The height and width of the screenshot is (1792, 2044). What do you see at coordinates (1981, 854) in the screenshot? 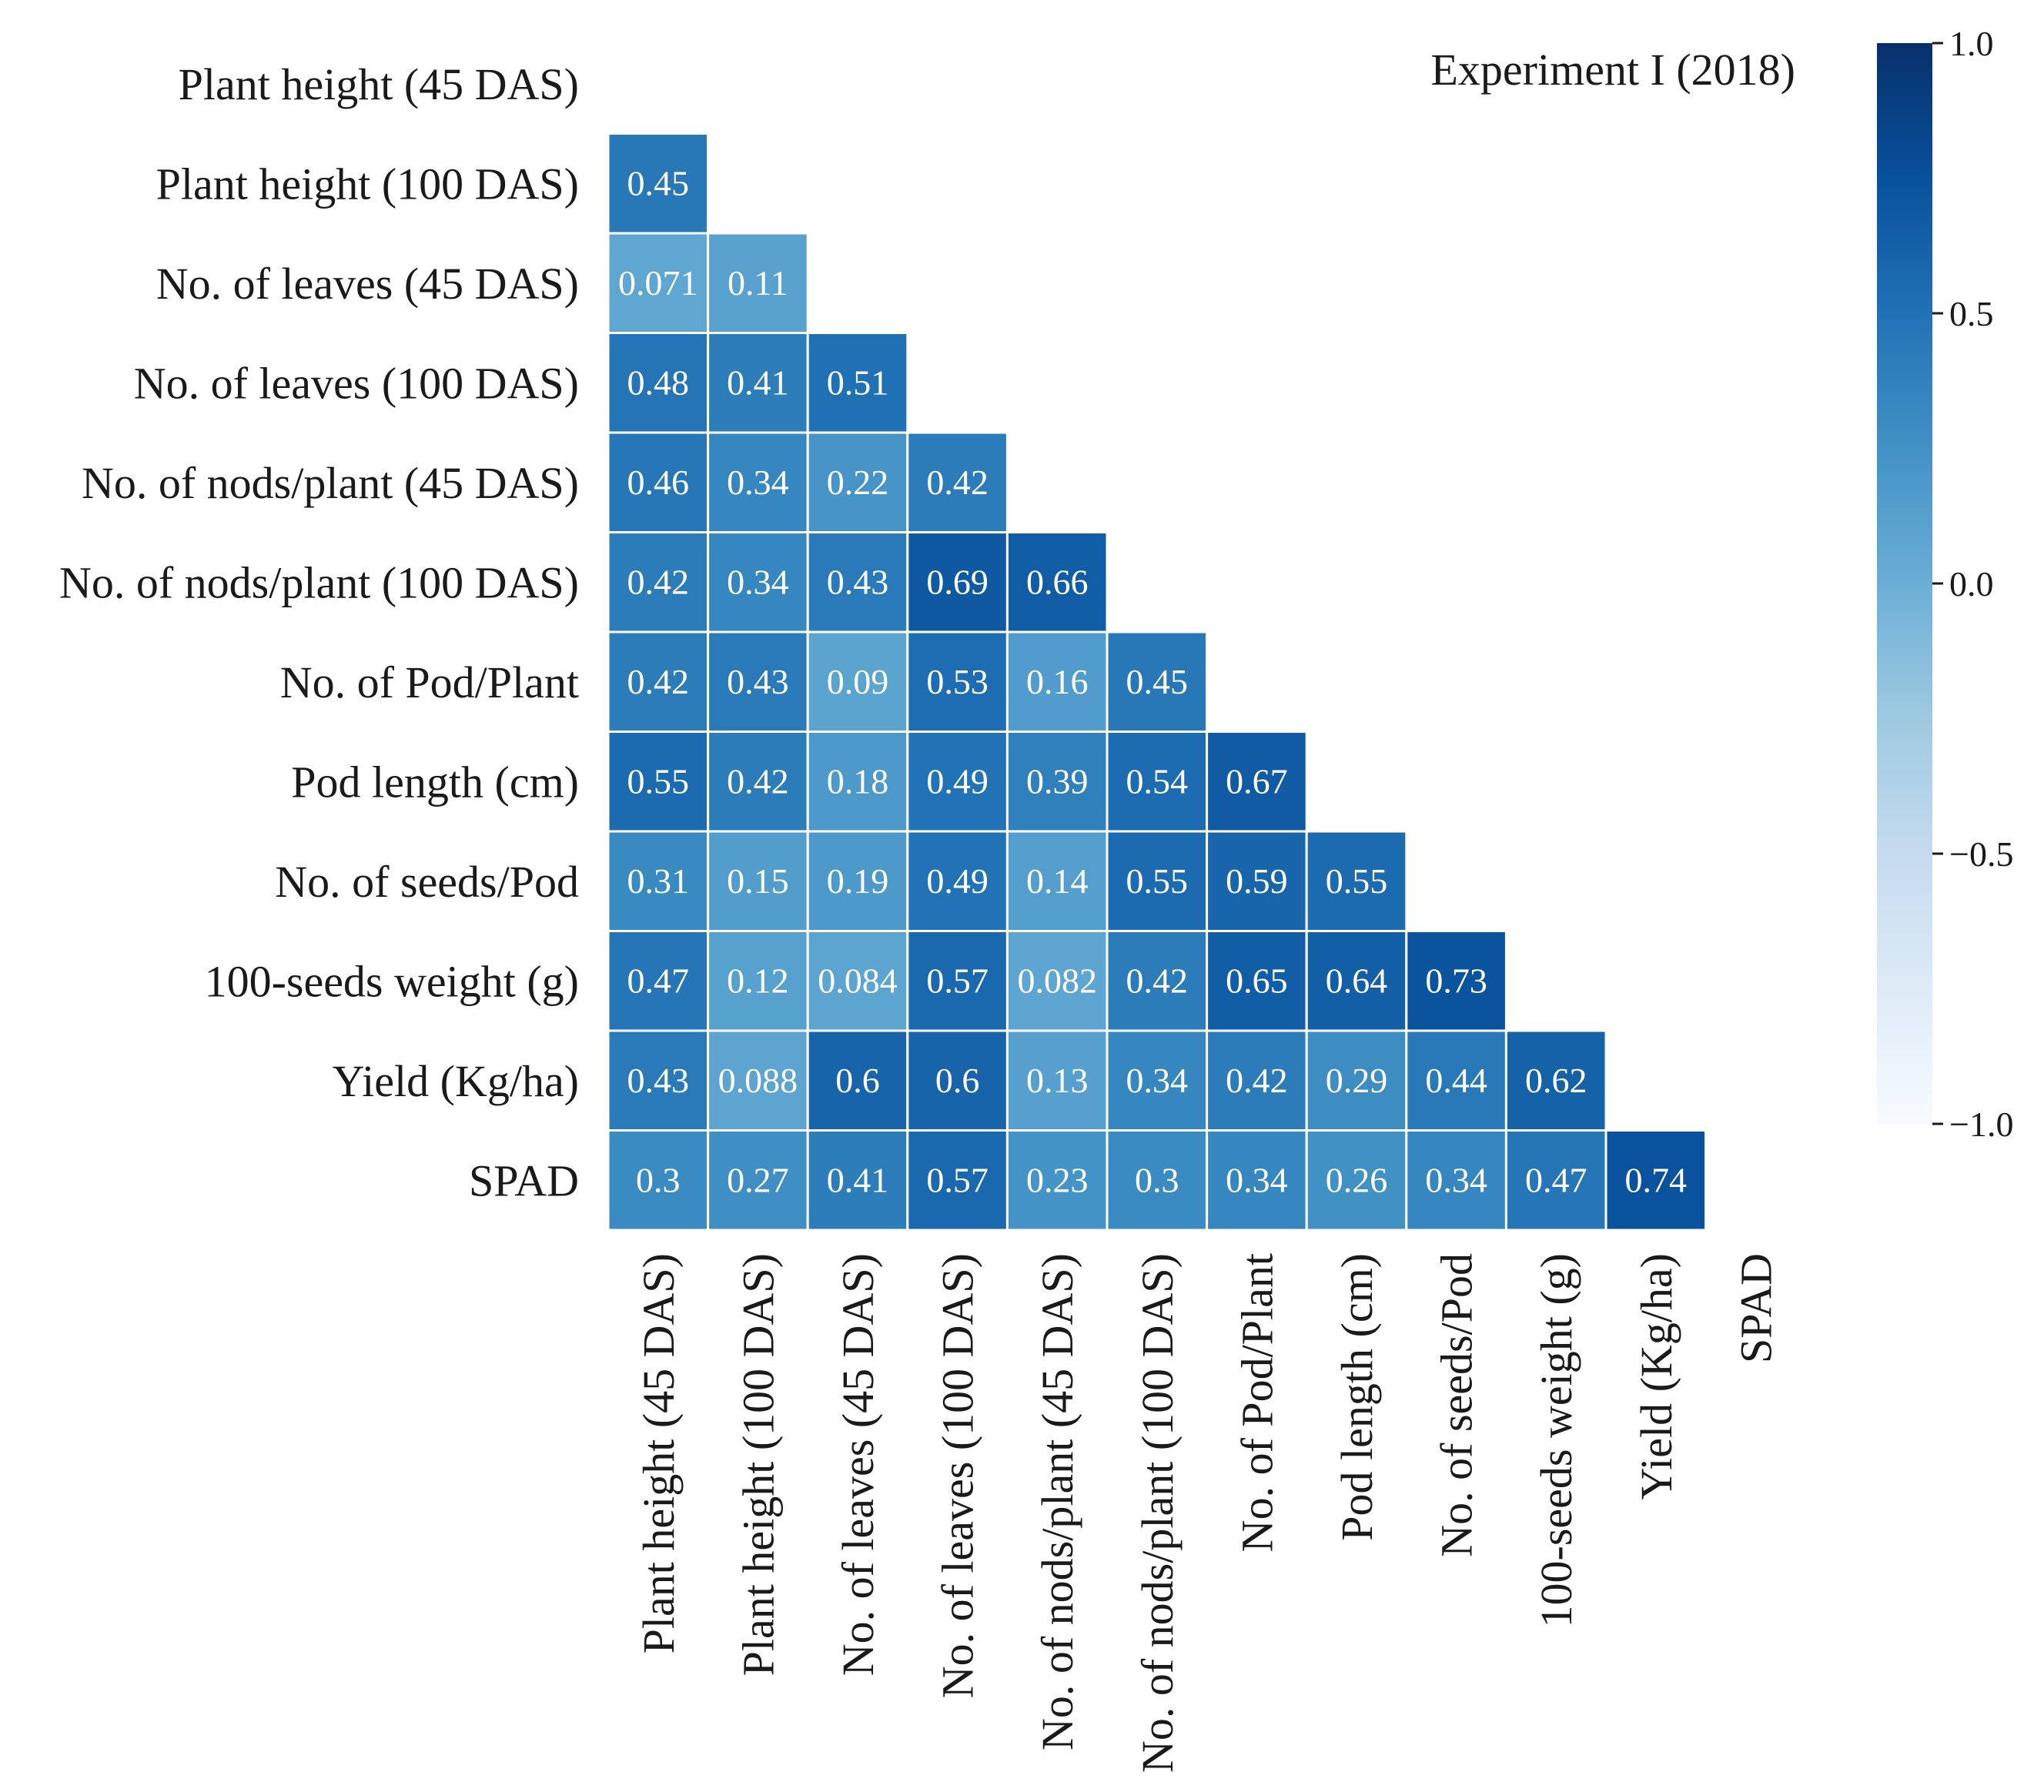
I see `colorbar-tick-label: −0.5` at bounding box center [1981, 854].